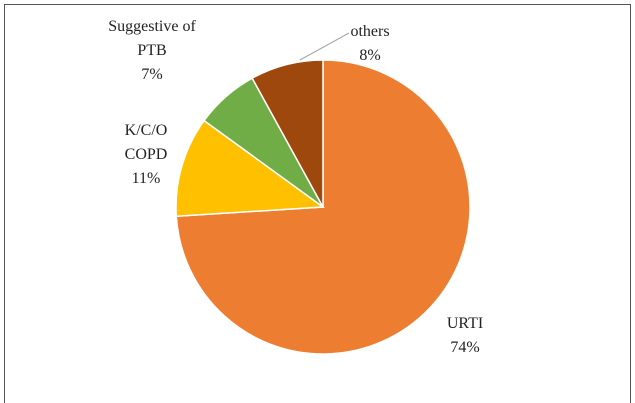 The width and height of the screenshot is (635, 403). I want to click on category-name: K/C/O COPD, so click(146, 142).